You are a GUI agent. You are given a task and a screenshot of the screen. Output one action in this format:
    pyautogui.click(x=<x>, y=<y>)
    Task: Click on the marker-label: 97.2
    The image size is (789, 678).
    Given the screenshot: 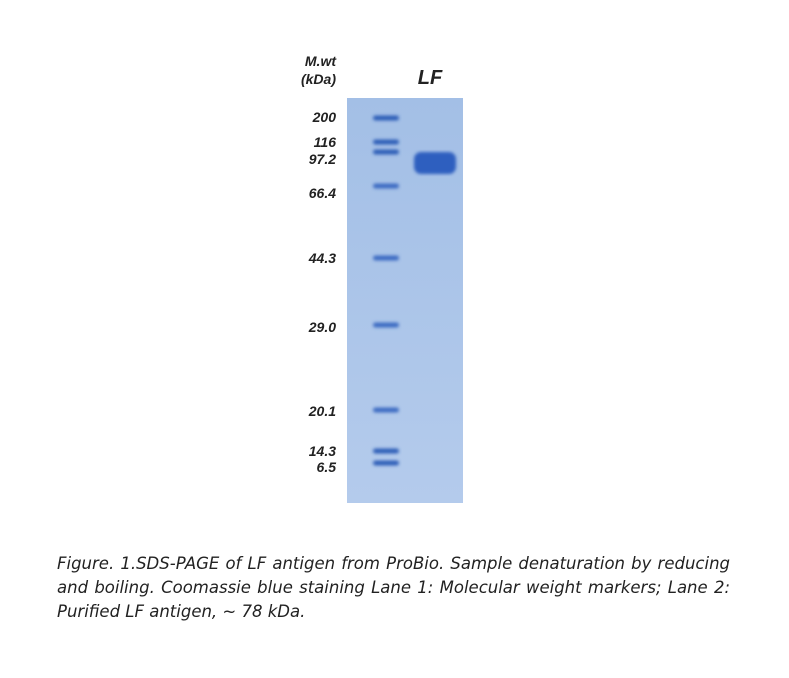 What is the action you would take?
    pyautogui.click(x=322, y=159)
    